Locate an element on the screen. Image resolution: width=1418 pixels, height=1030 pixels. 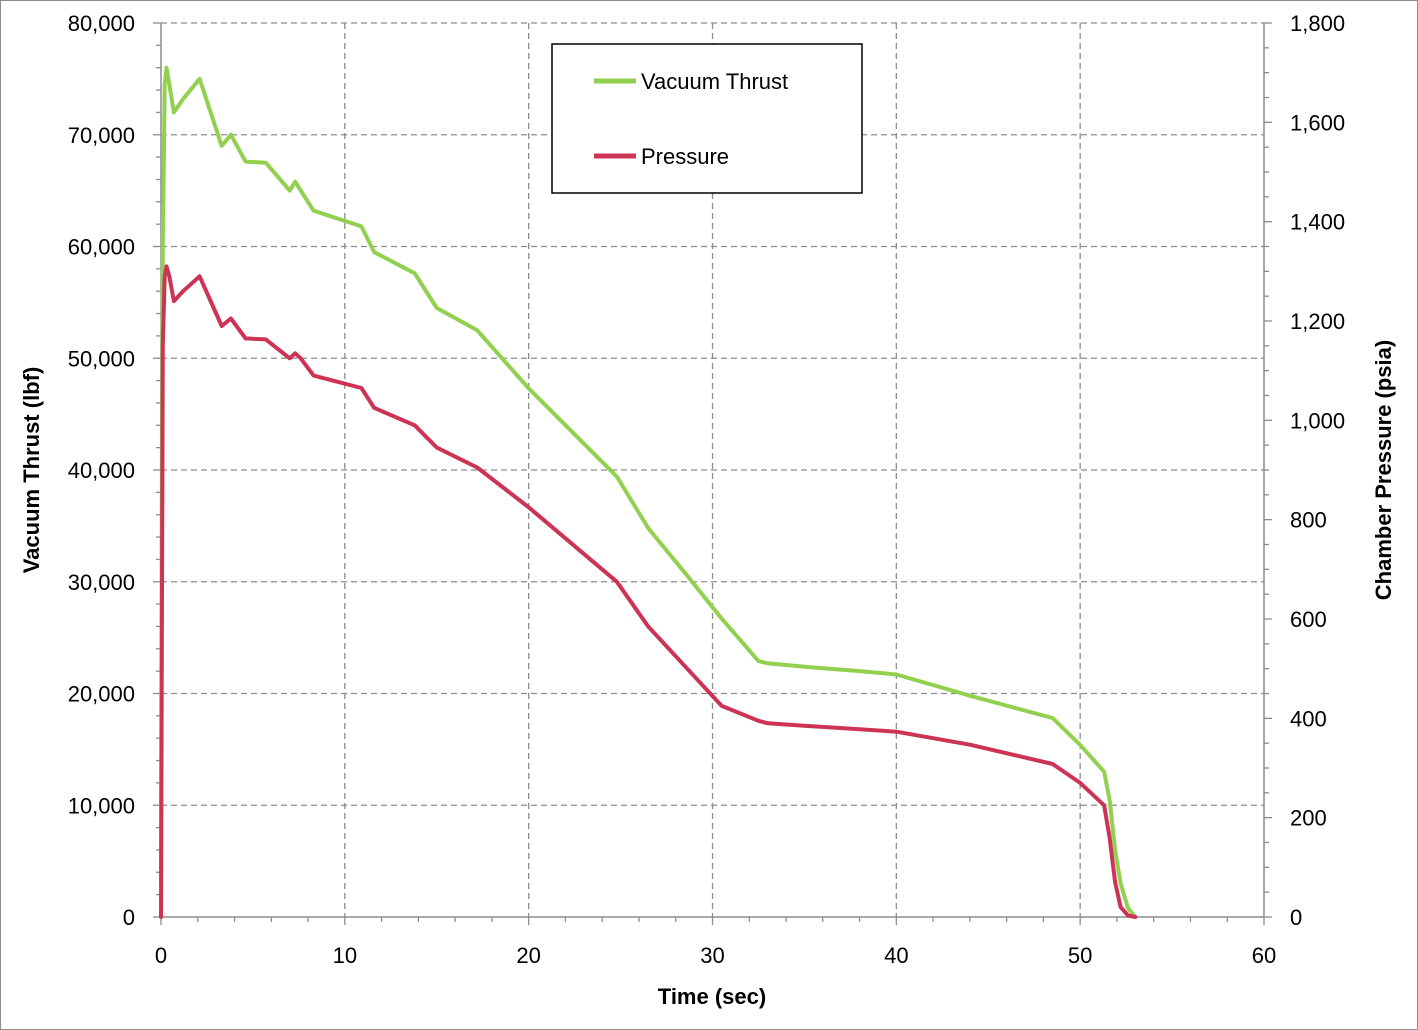
y-tick-label: 30,000 is located at coordinates (101, 582).